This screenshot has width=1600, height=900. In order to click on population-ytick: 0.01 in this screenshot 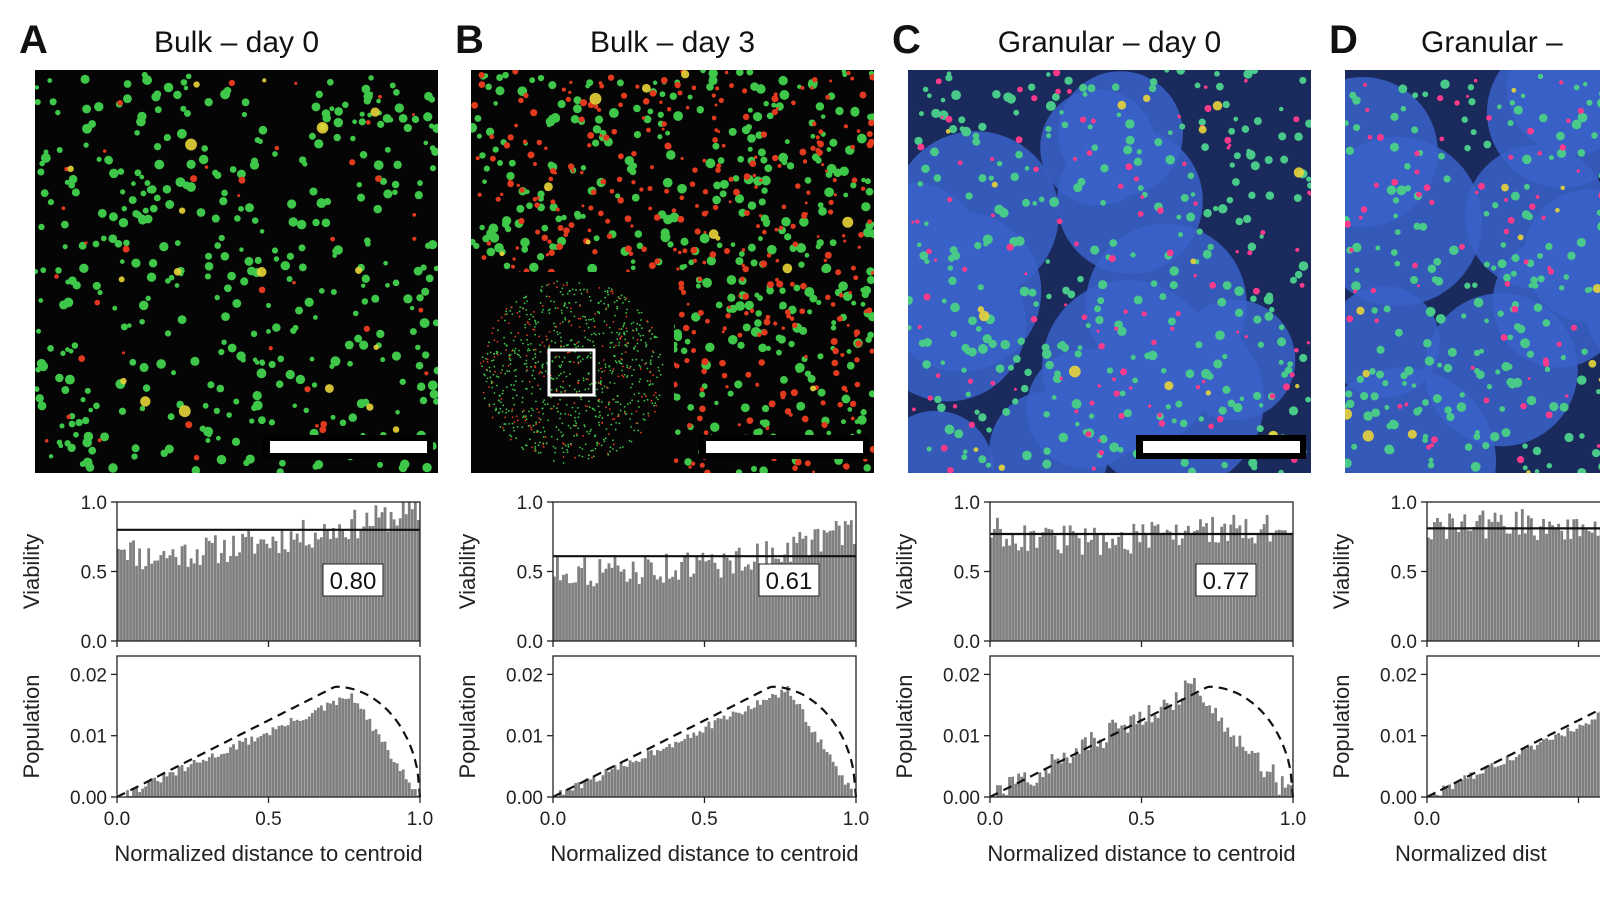, I will do `click(524, 737)`.